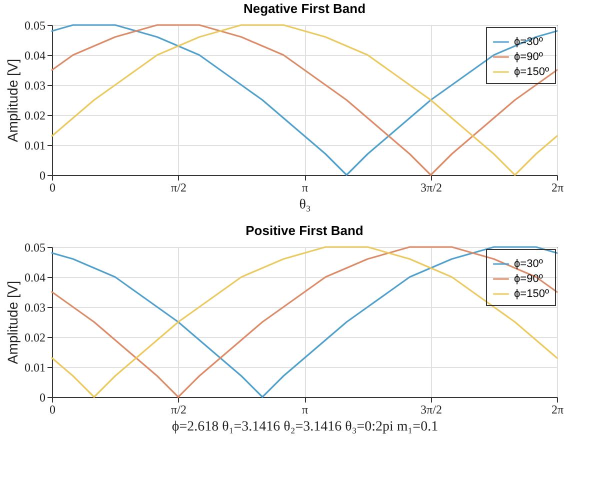  What do you see at coordinates (305, 230) in the screenshot?
I see `chart-title: Positive First Band` at bounding box center [305, 230].